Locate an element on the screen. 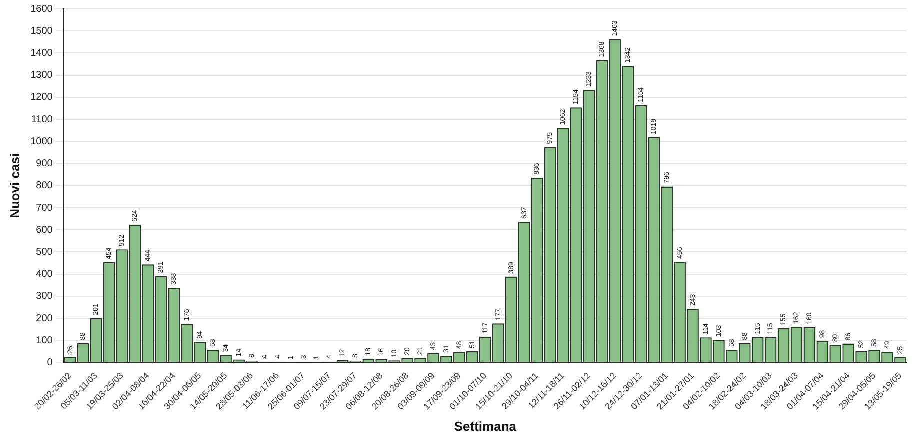 This screenshot has height=439, width=917. y-tick-label: 300 is located at coordinates (45, 296).